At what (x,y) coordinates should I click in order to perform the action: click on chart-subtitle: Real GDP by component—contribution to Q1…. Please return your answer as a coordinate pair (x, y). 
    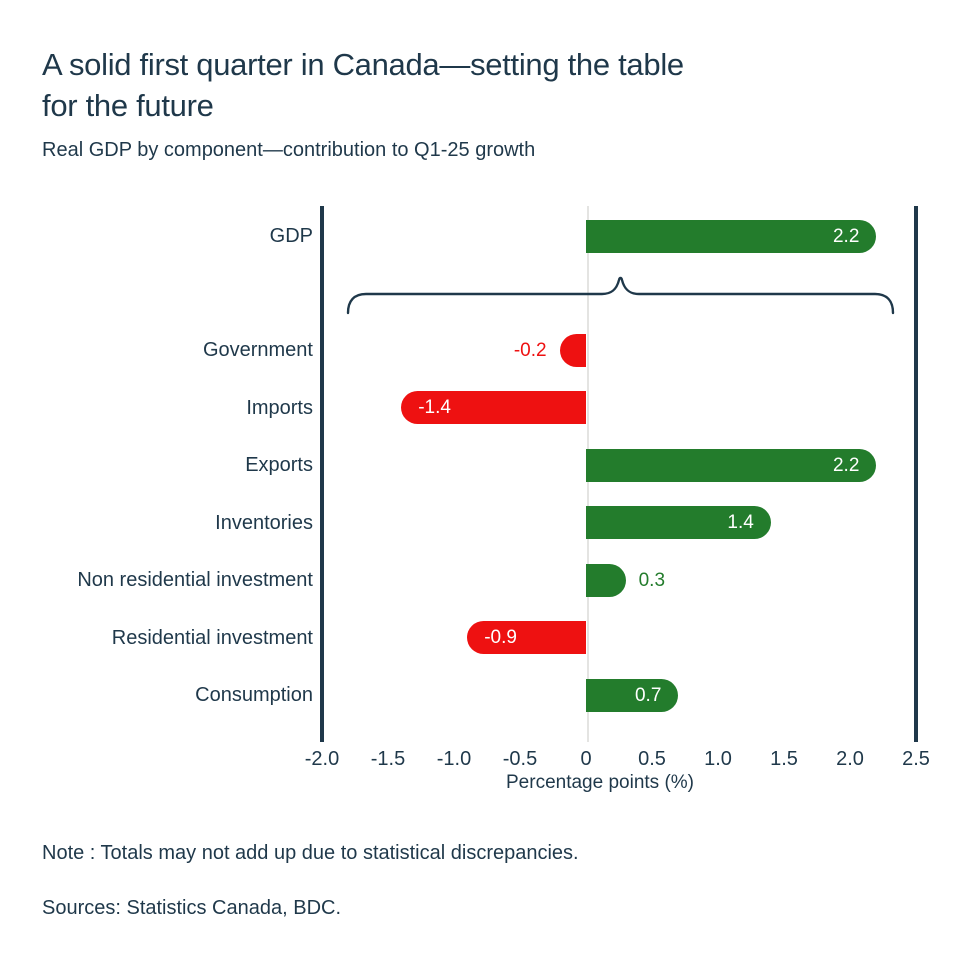
    Looking at the image, I should click on (289, 150).